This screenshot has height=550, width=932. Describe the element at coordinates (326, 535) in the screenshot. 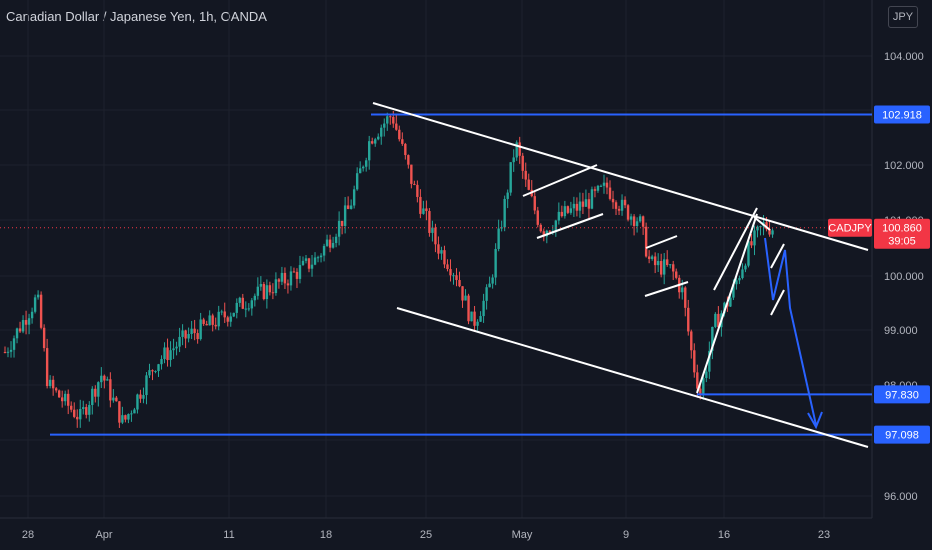

I see `x-tick-label: 18` at that location.